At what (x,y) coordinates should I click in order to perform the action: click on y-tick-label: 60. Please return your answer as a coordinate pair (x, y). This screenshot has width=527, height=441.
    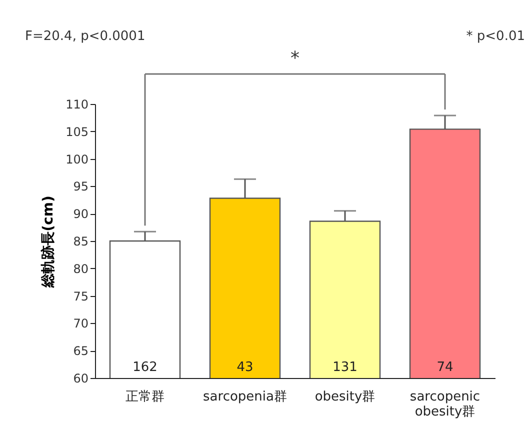
    Looking at the image, I should click on (80, 379).